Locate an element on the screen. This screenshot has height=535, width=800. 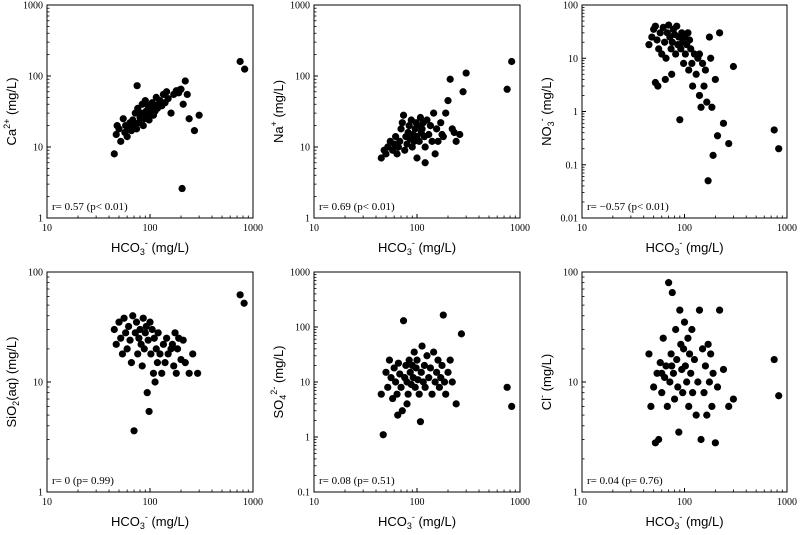
correlation-annotation: r= 0.57 (p< 0.01) is located at coordinates (90, 207).